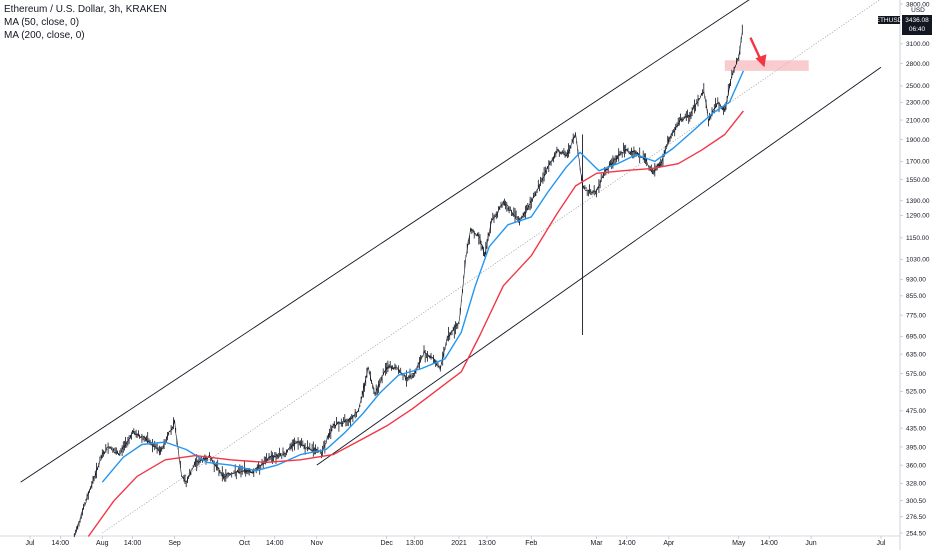 The height and width of the screenshot is (550, 932). Describe the element at coordinates (386, 543) in the screenshot. I see `x-tick-label: Dec` at that location.